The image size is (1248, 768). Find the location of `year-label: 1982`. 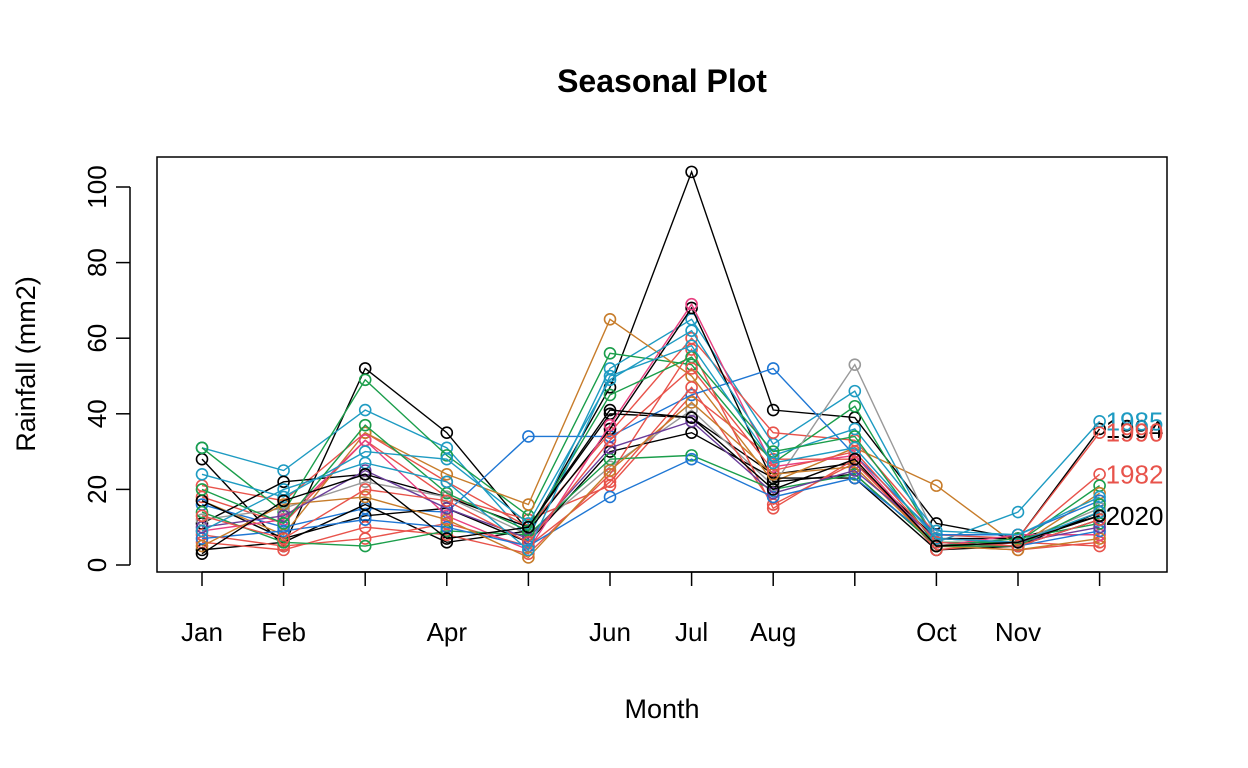

year-label: 1982 is located at coordinates (1135, 474).